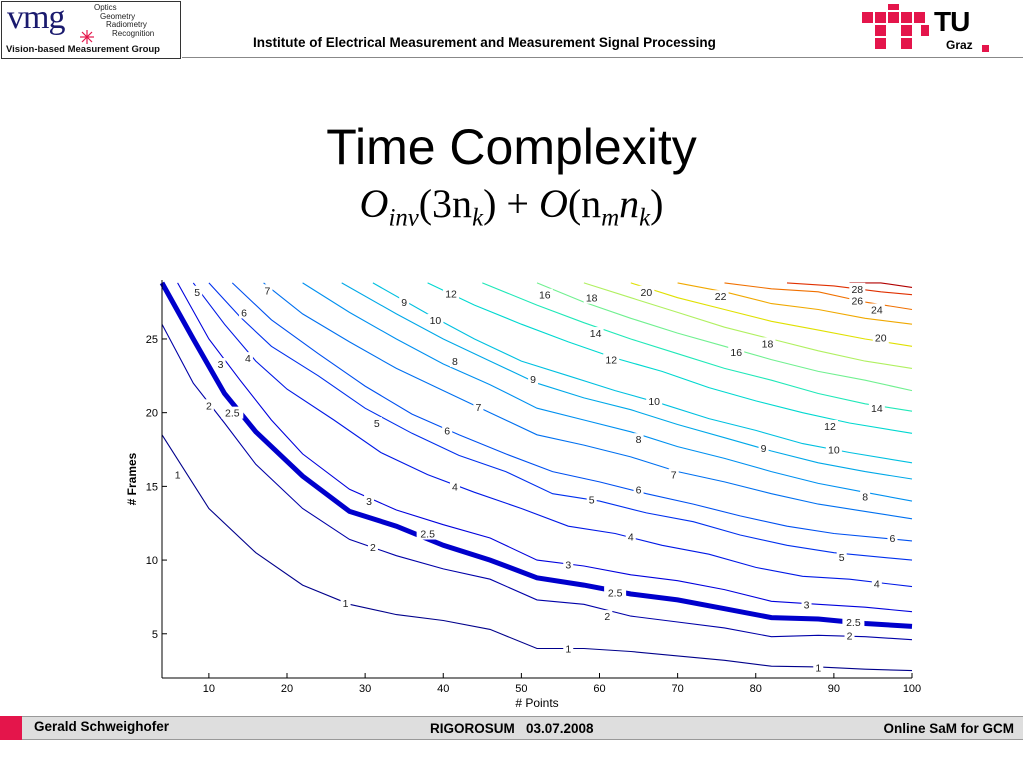  I want to click on footer-event: RIGOROSUM 03.07.2008, so click(512, 728).